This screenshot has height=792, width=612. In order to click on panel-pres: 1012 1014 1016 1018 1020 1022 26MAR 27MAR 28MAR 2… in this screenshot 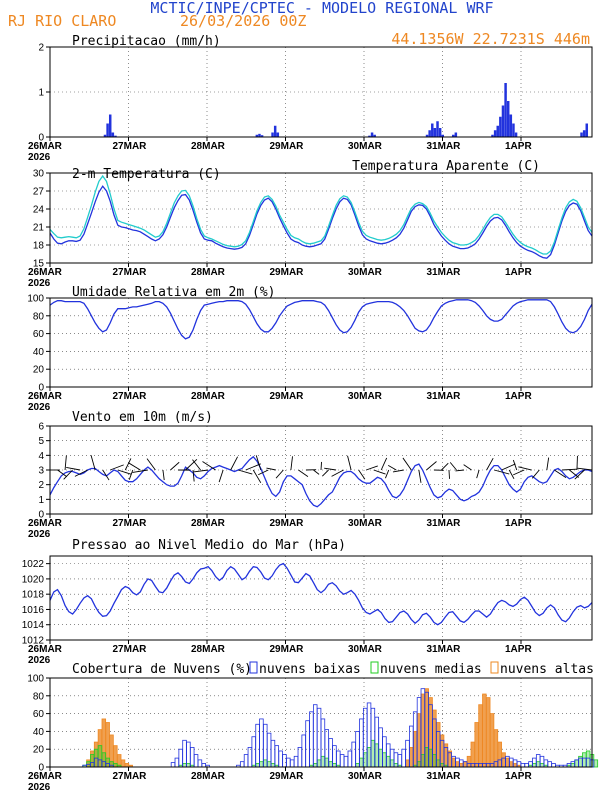, I will do `click(307, 610)`.